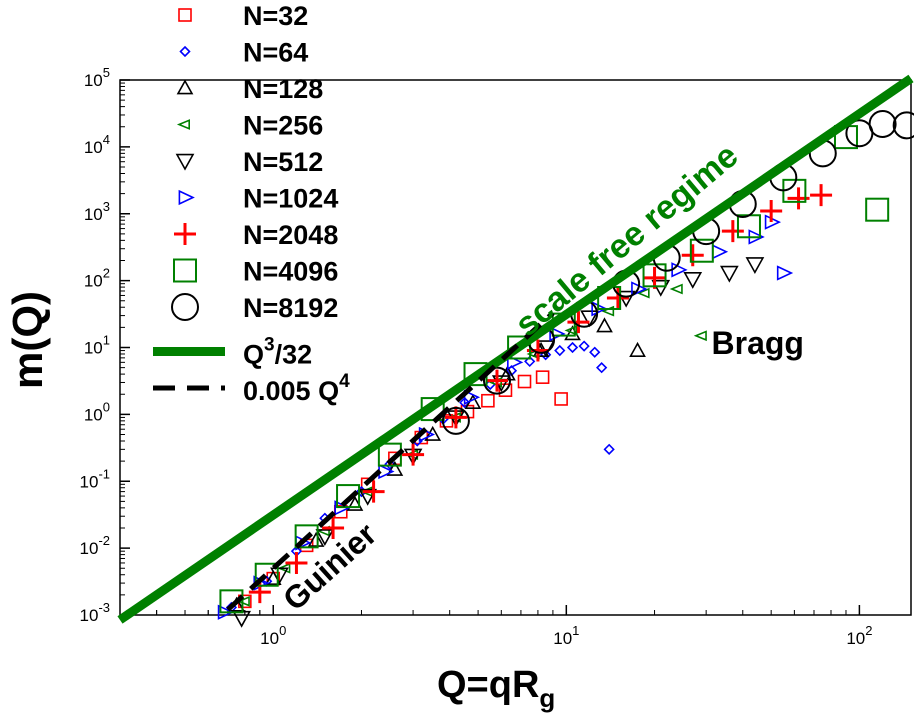 This screenshot has width=914, height=718. Describe the element at coordinates (97, 411) in the screenshot. I see `y-tick-label: 10⁰` at that location.